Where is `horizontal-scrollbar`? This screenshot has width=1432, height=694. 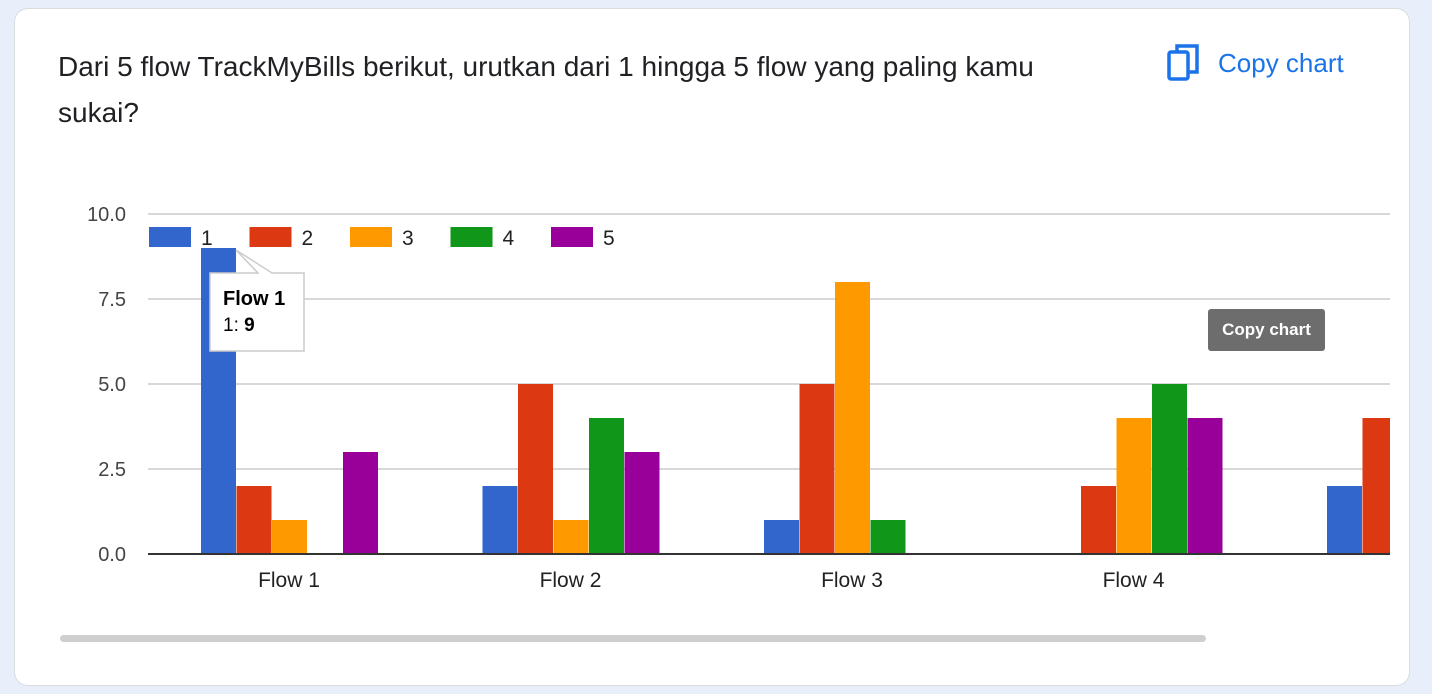
horizontal-scrollbar is located at coordinates (633, 638).